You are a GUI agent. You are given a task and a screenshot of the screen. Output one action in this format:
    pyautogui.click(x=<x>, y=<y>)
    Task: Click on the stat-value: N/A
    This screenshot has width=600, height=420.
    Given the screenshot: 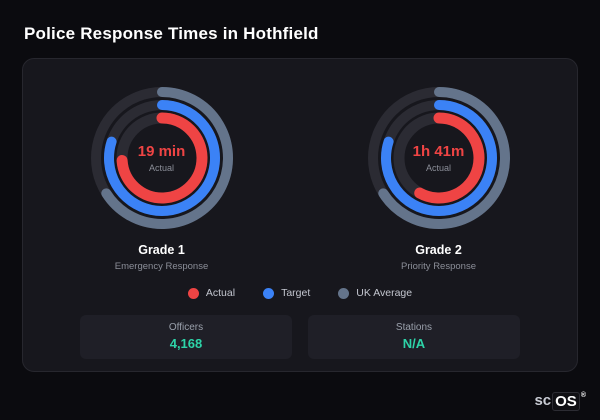 What is the action you would take?
    pyautogui.click(x=414, y=343)
    